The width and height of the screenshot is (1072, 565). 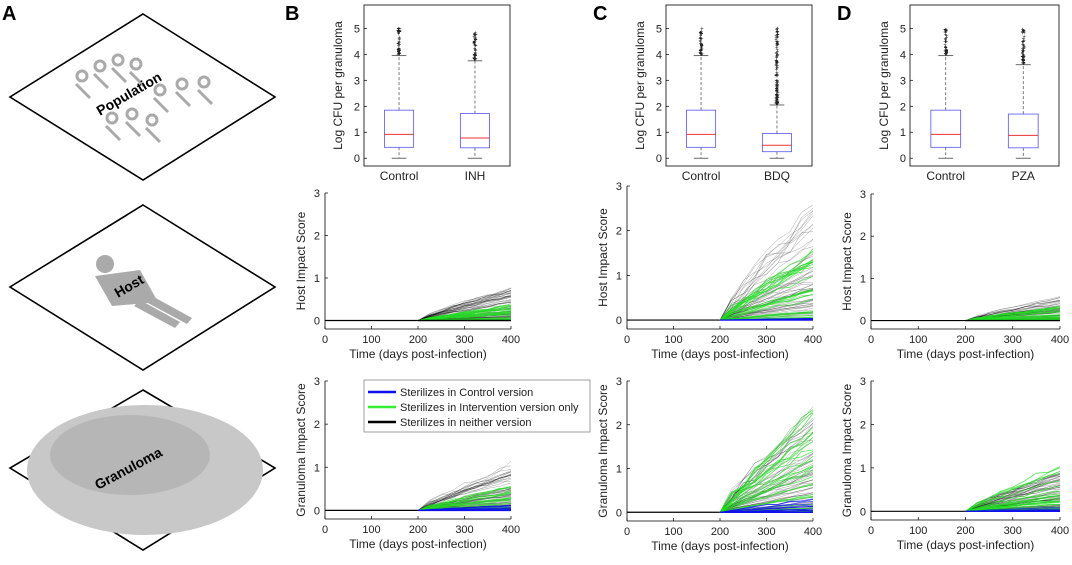 I want to click on category-label: PZA, so click(x=1023, y=176).